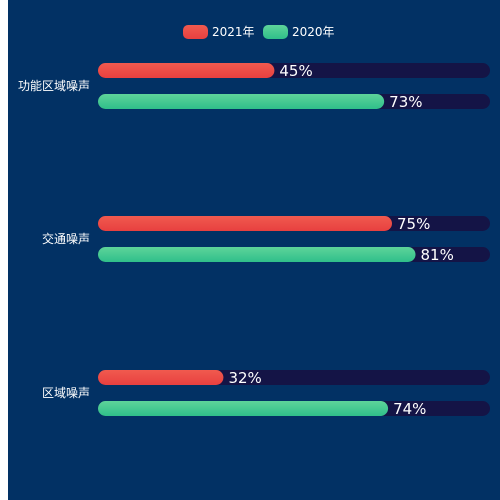  Describe the element at coordinates (244, 378) in the screenshot. I see `data-label: 32%` at that location.